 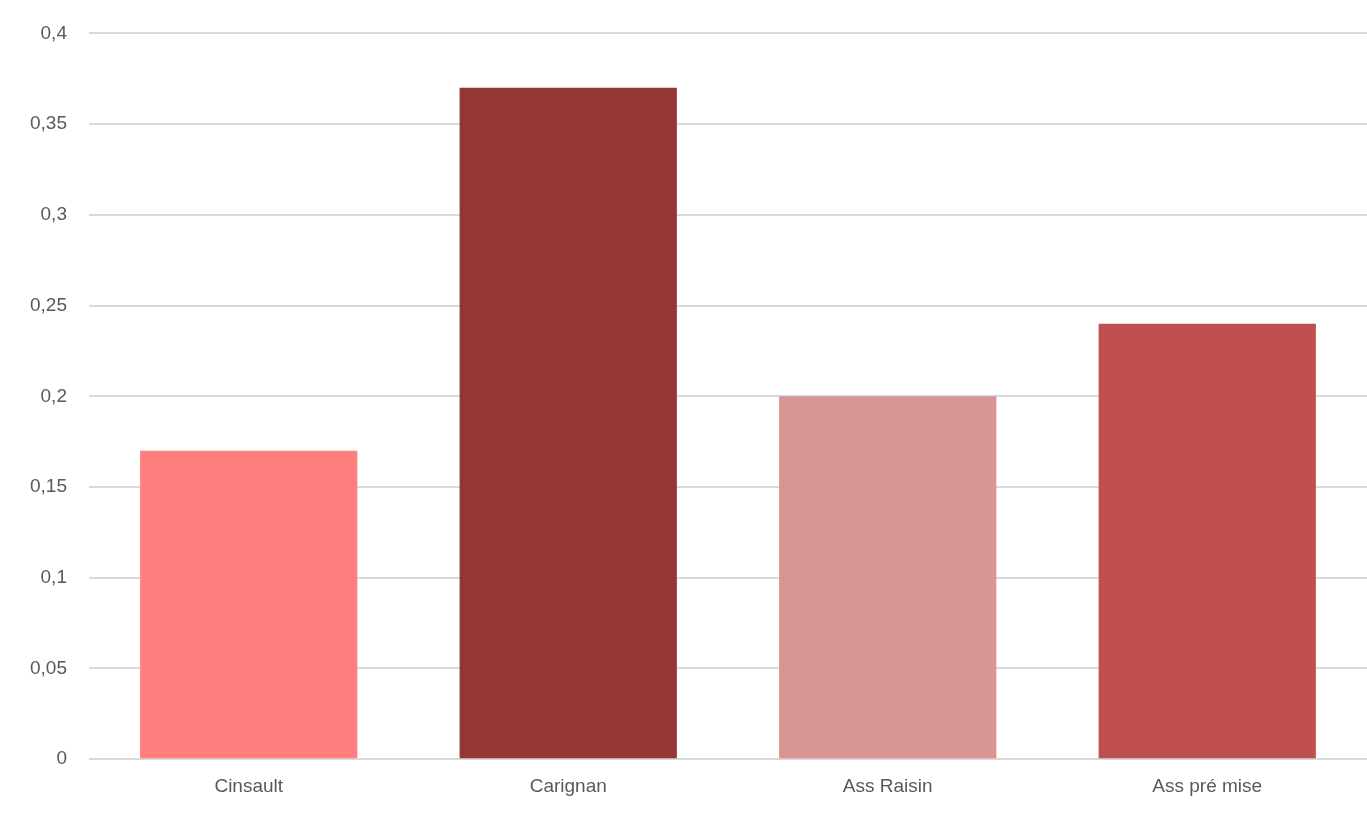 What do you see at coordinates (54, 32) in the screenshot?
I see `y-tick-label: 0,4` at bounding box center [54, 32].